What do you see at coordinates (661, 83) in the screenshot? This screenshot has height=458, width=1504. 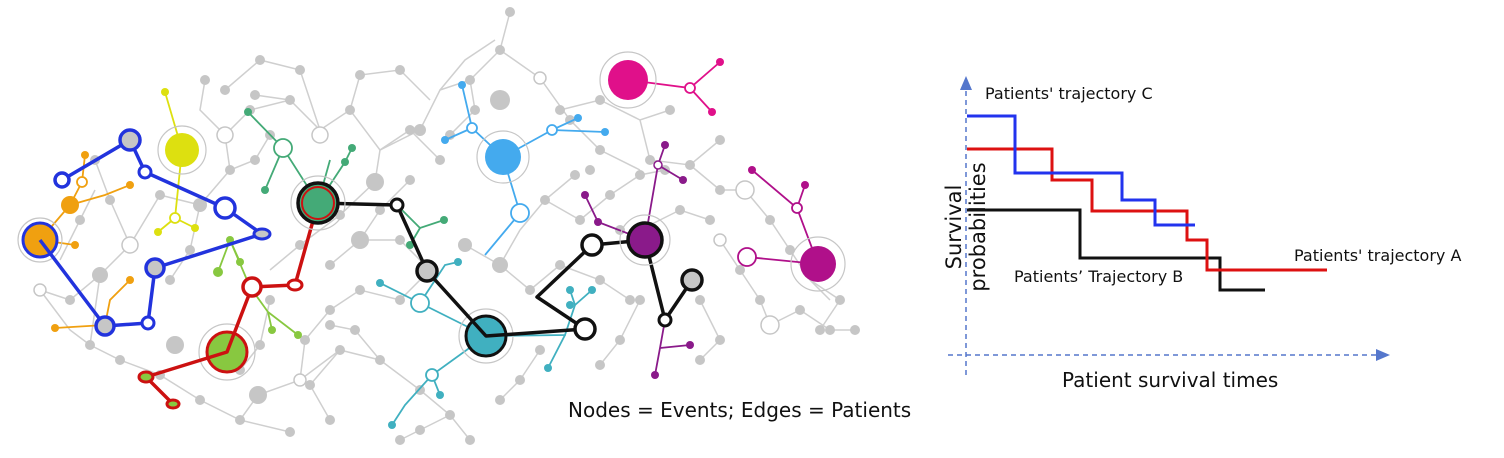 I see `magenta-cluster` at bounding box center [661, 83].